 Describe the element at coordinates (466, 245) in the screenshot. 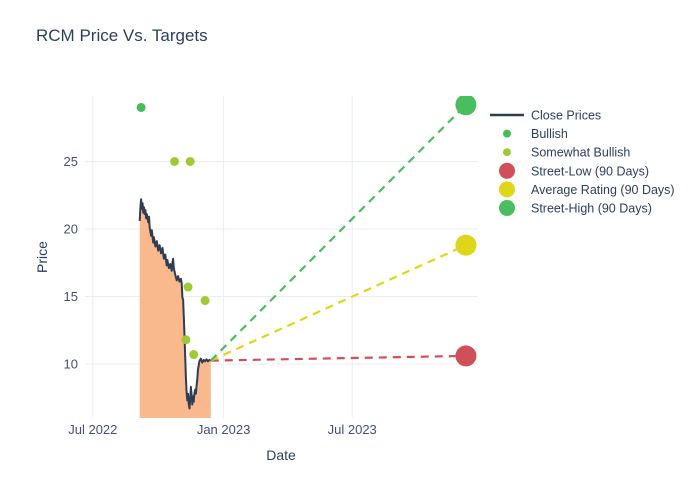

I see `average-rating-marker` at that location.